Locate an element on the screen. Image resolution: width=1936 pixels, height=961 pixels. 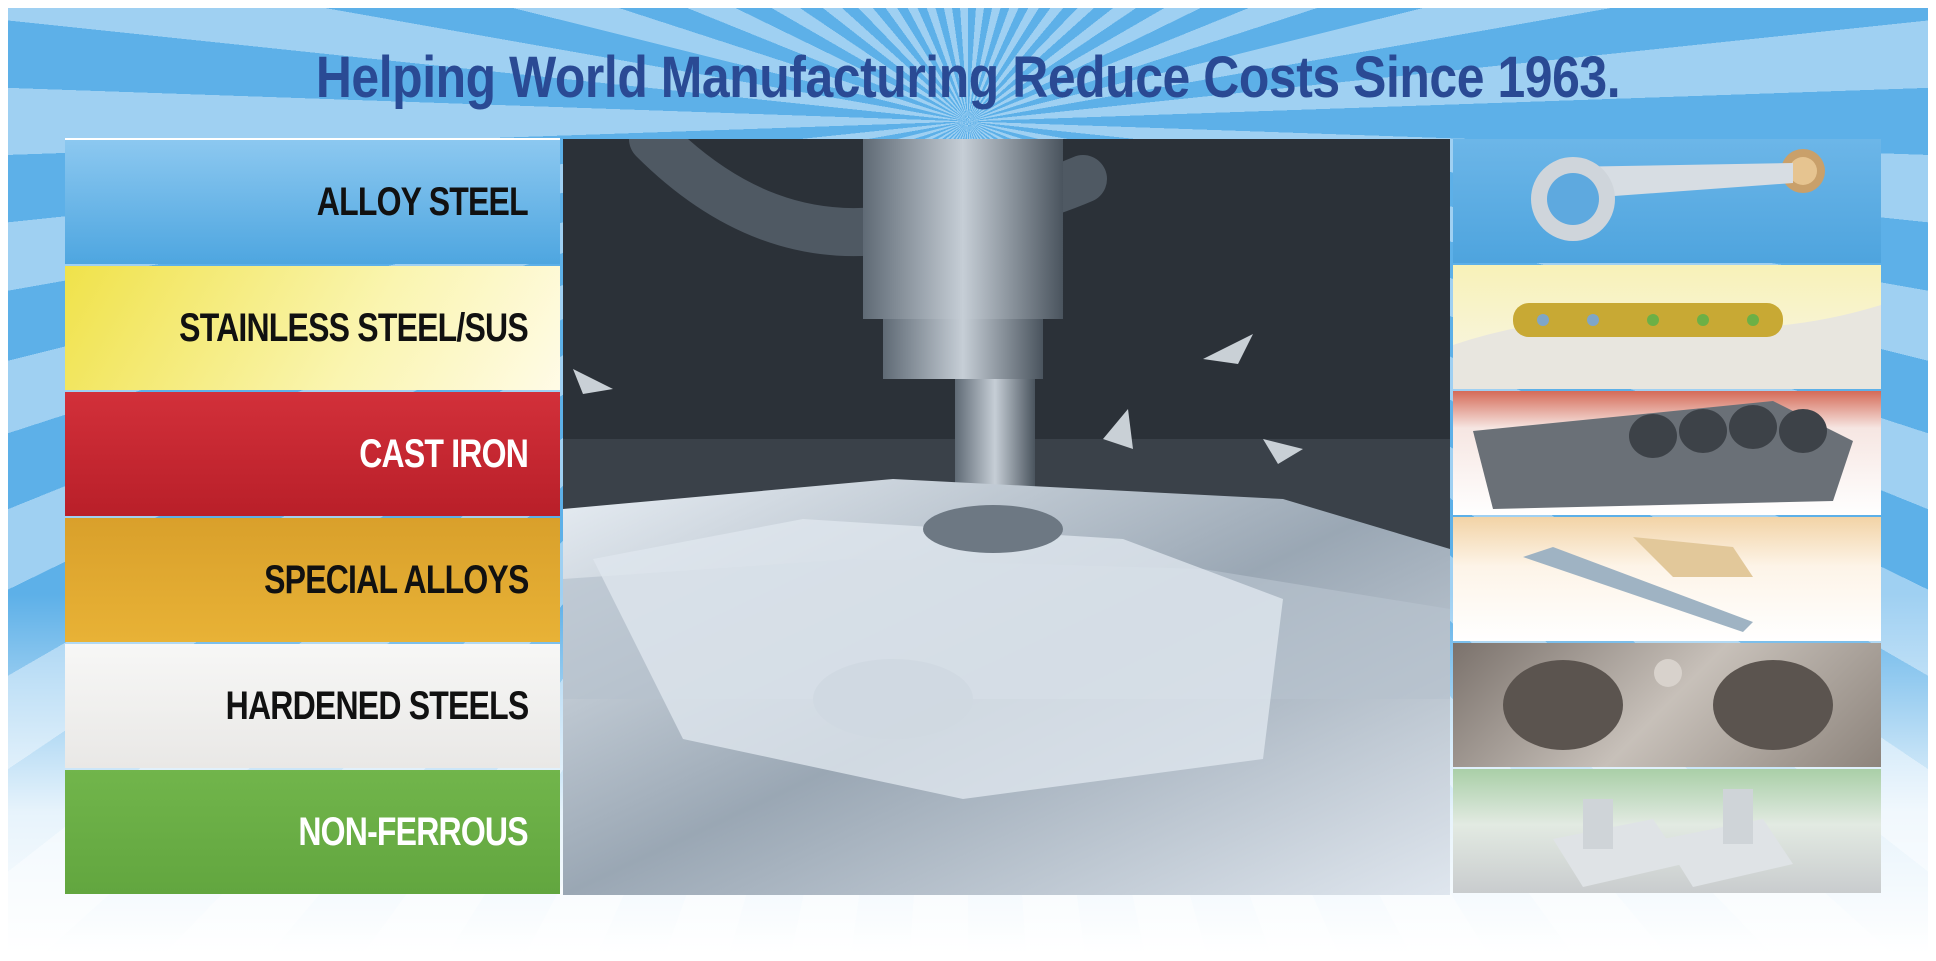
mold-cavity-image is located at coordinates (1667, 705).